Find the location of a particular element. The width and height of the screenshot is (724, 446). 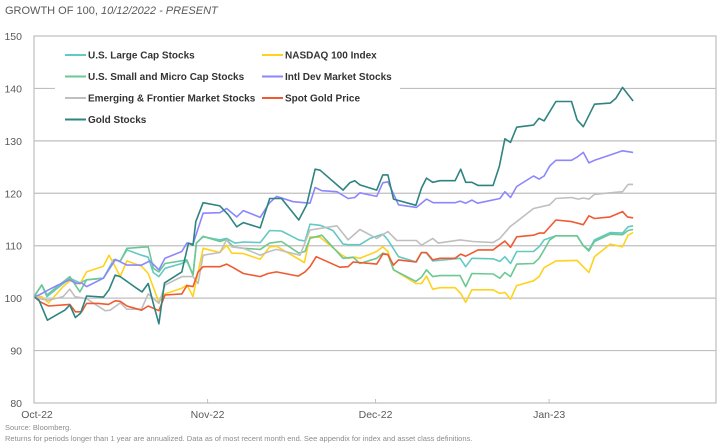

legend-label: Spot Gold Price is located at coordinates (322, 99).